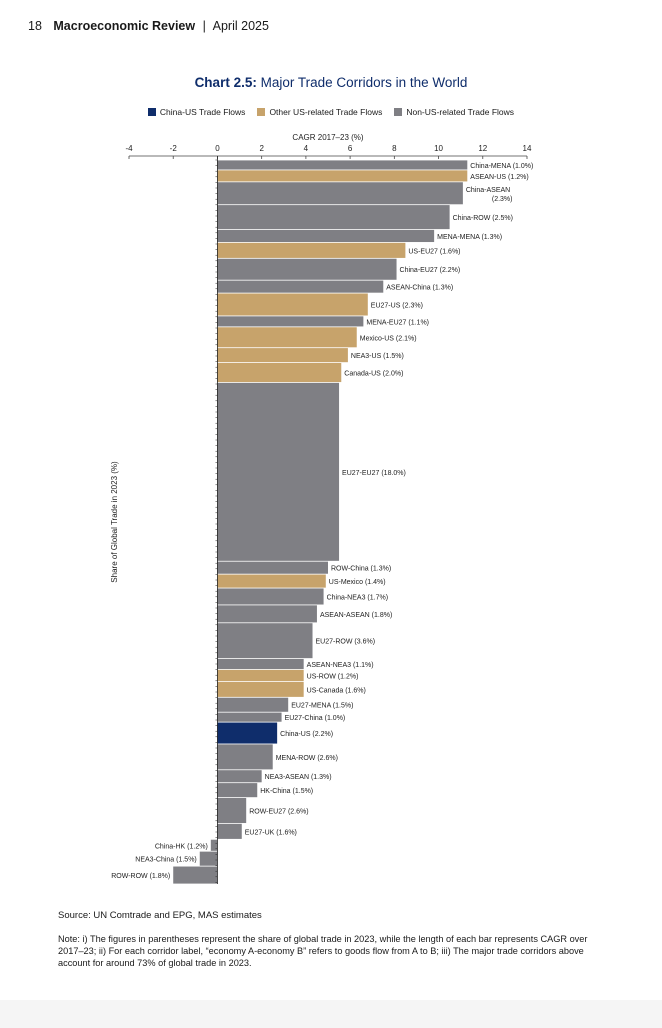 This screenshot has width=662, height=1028. Describe the element at coordinates (181, 846) in the screenshot. I see `bar-label-30: China-HK (1.2%)` at that location.